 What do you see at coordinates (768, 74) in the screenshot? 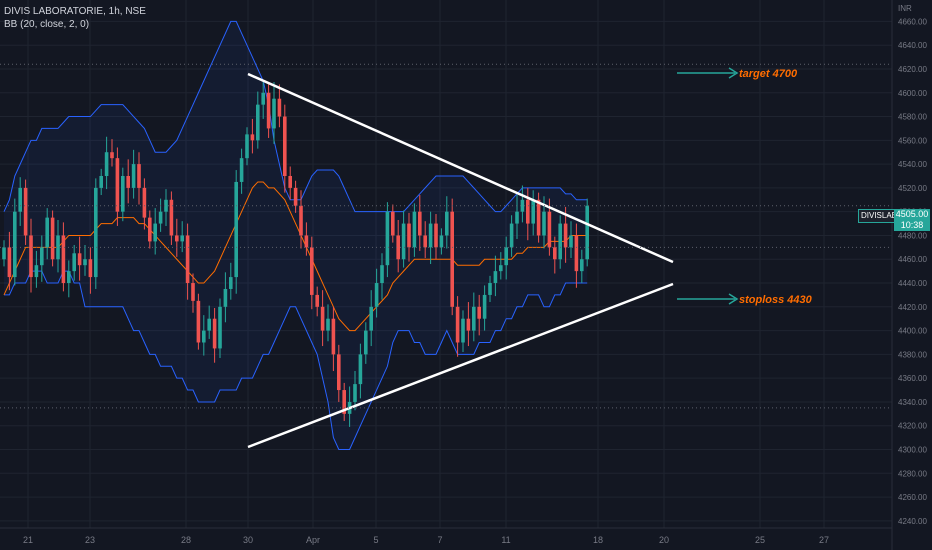
I see `target-label: target 4700` at bounding box center [768, 74].